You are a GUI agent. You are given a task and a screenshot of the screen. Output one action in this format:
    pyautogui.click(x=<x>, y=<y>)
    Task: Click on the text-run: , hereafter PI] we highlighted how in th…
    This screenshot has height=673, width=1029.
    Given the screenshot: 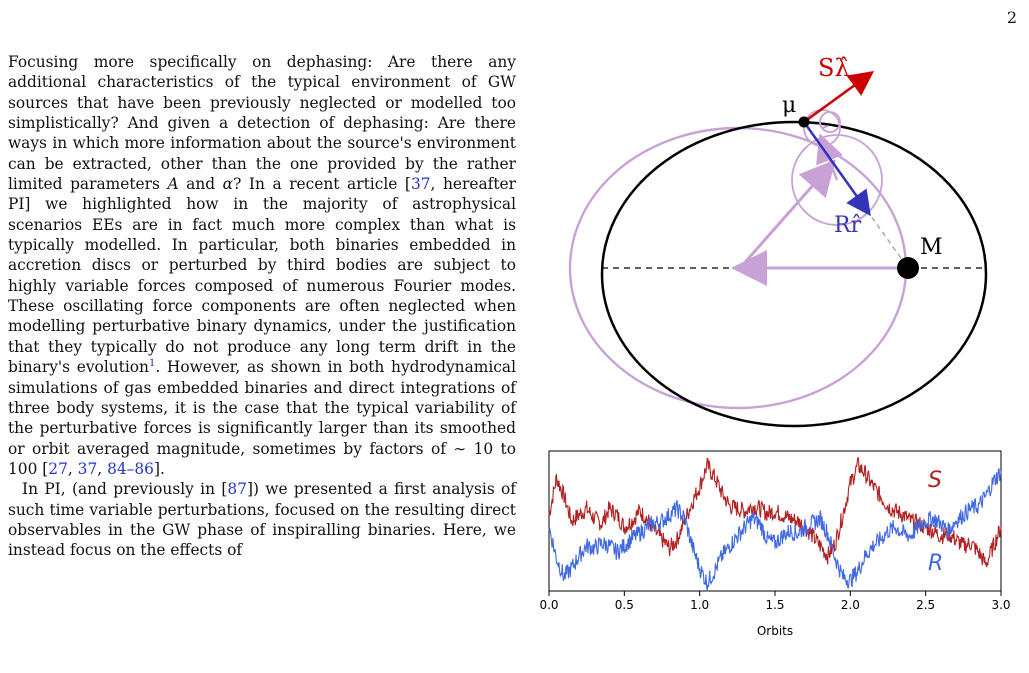 What is the action you would take?
    pyautogui.click(x=262, y=276)
    